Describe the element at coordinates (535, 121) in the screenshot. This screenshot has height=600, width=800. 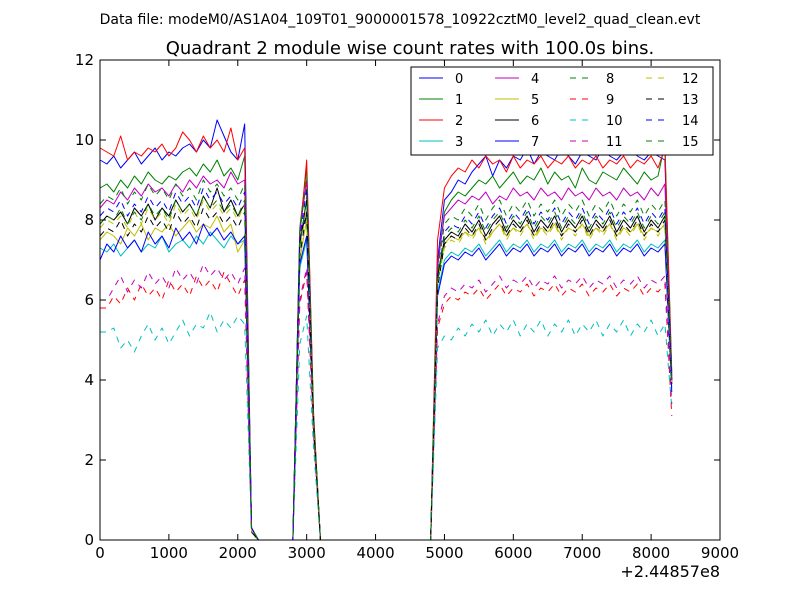
I see `legend-label-6: 6` at that location.